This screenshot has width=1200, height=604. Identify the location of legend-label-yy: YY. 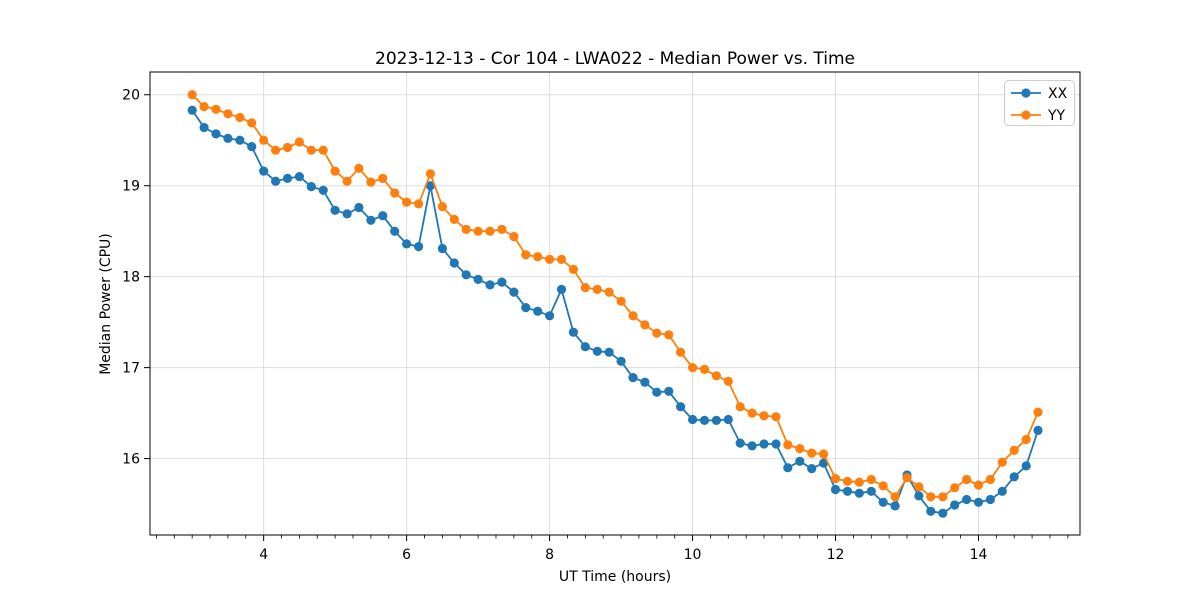
(1056, 116).